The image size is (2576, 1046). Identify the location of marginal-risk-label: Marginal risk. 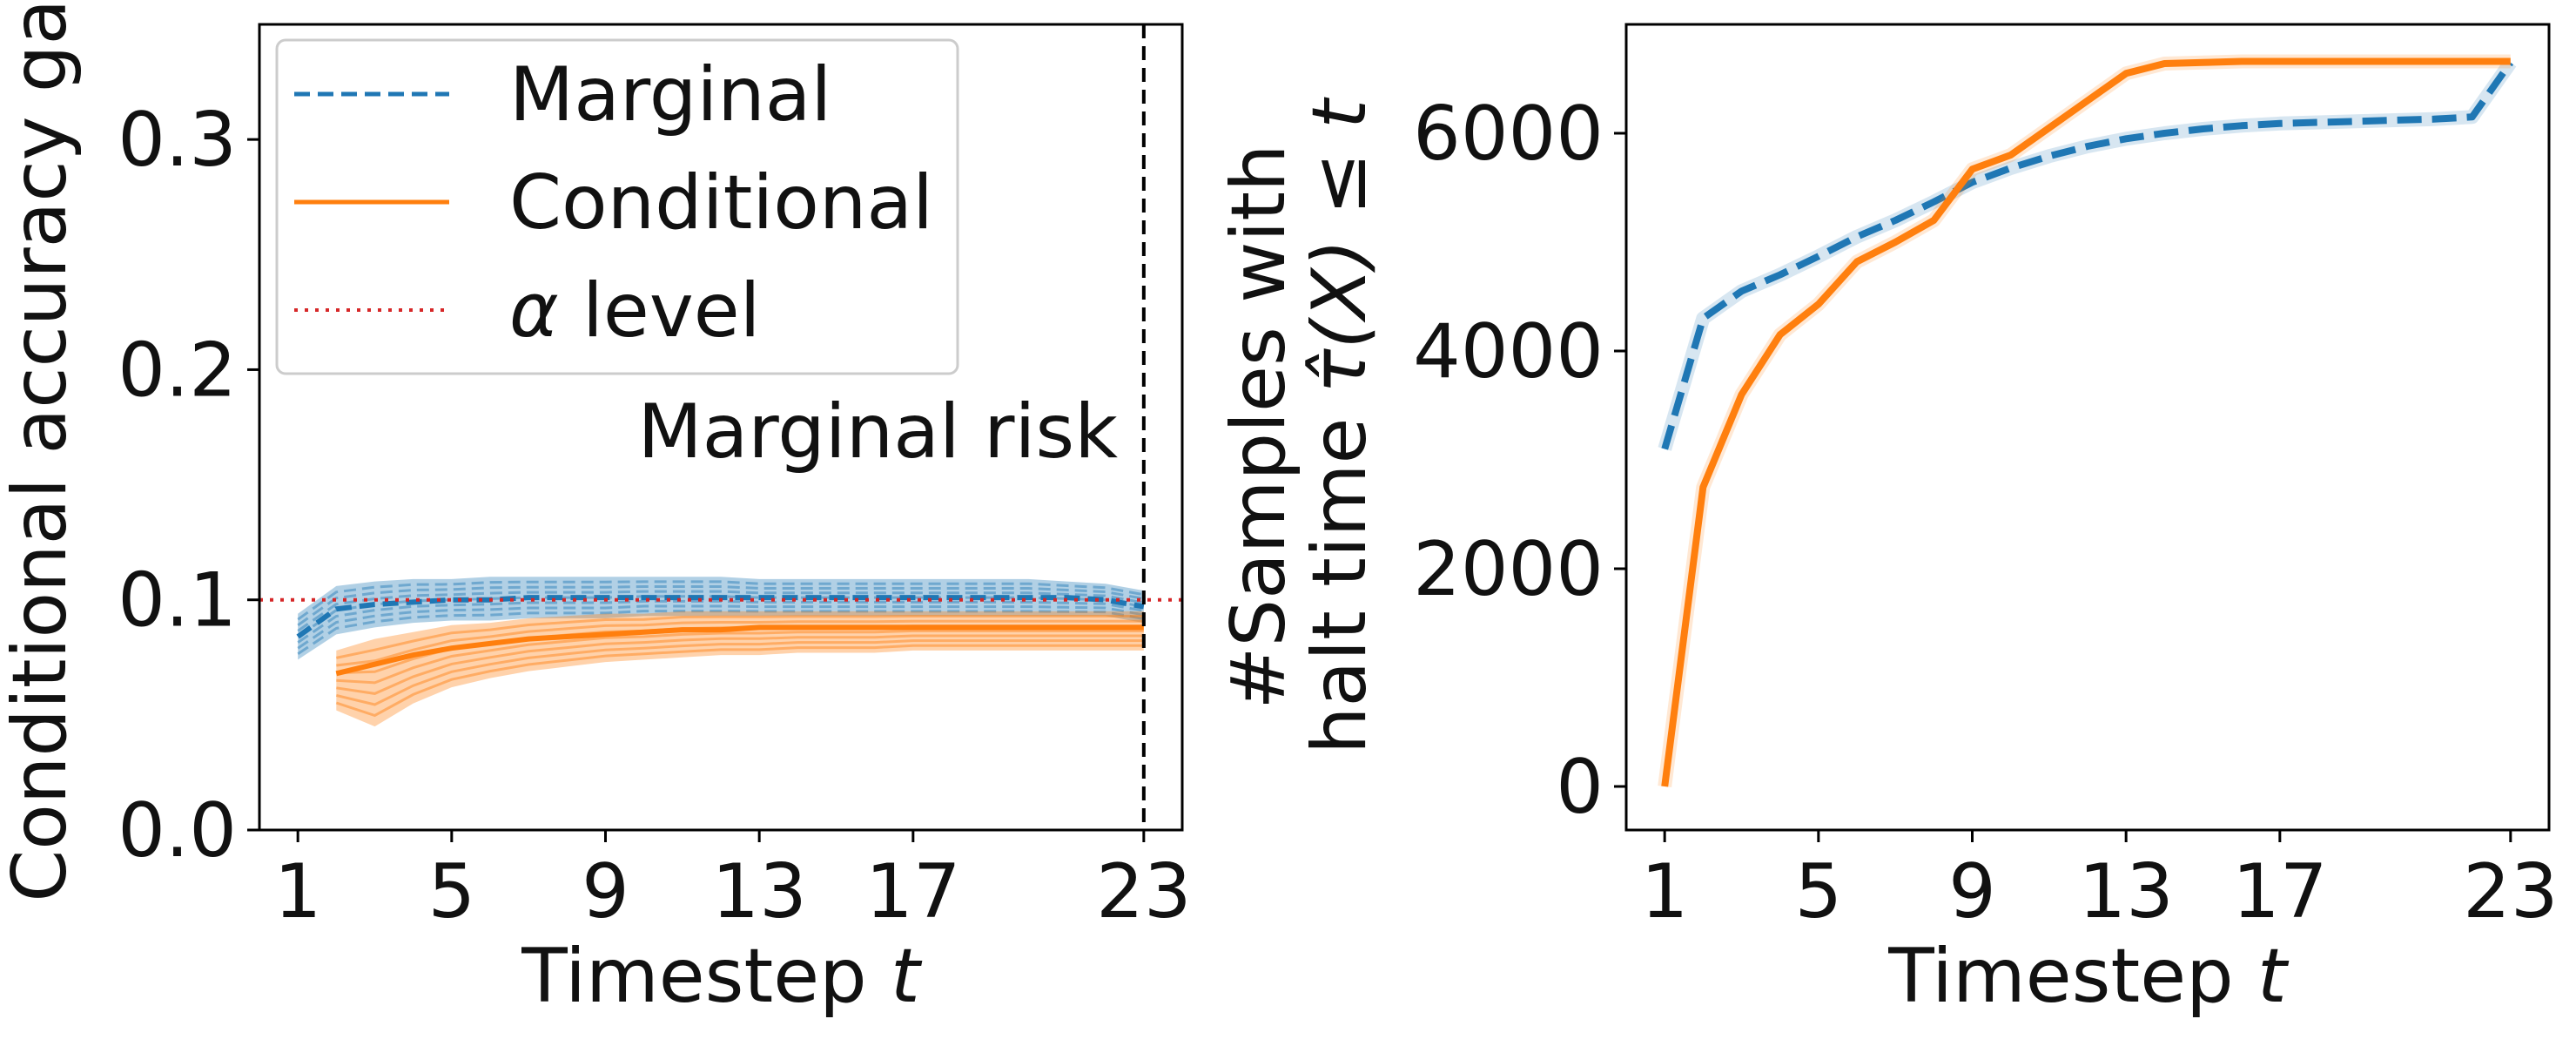
(877, 432).